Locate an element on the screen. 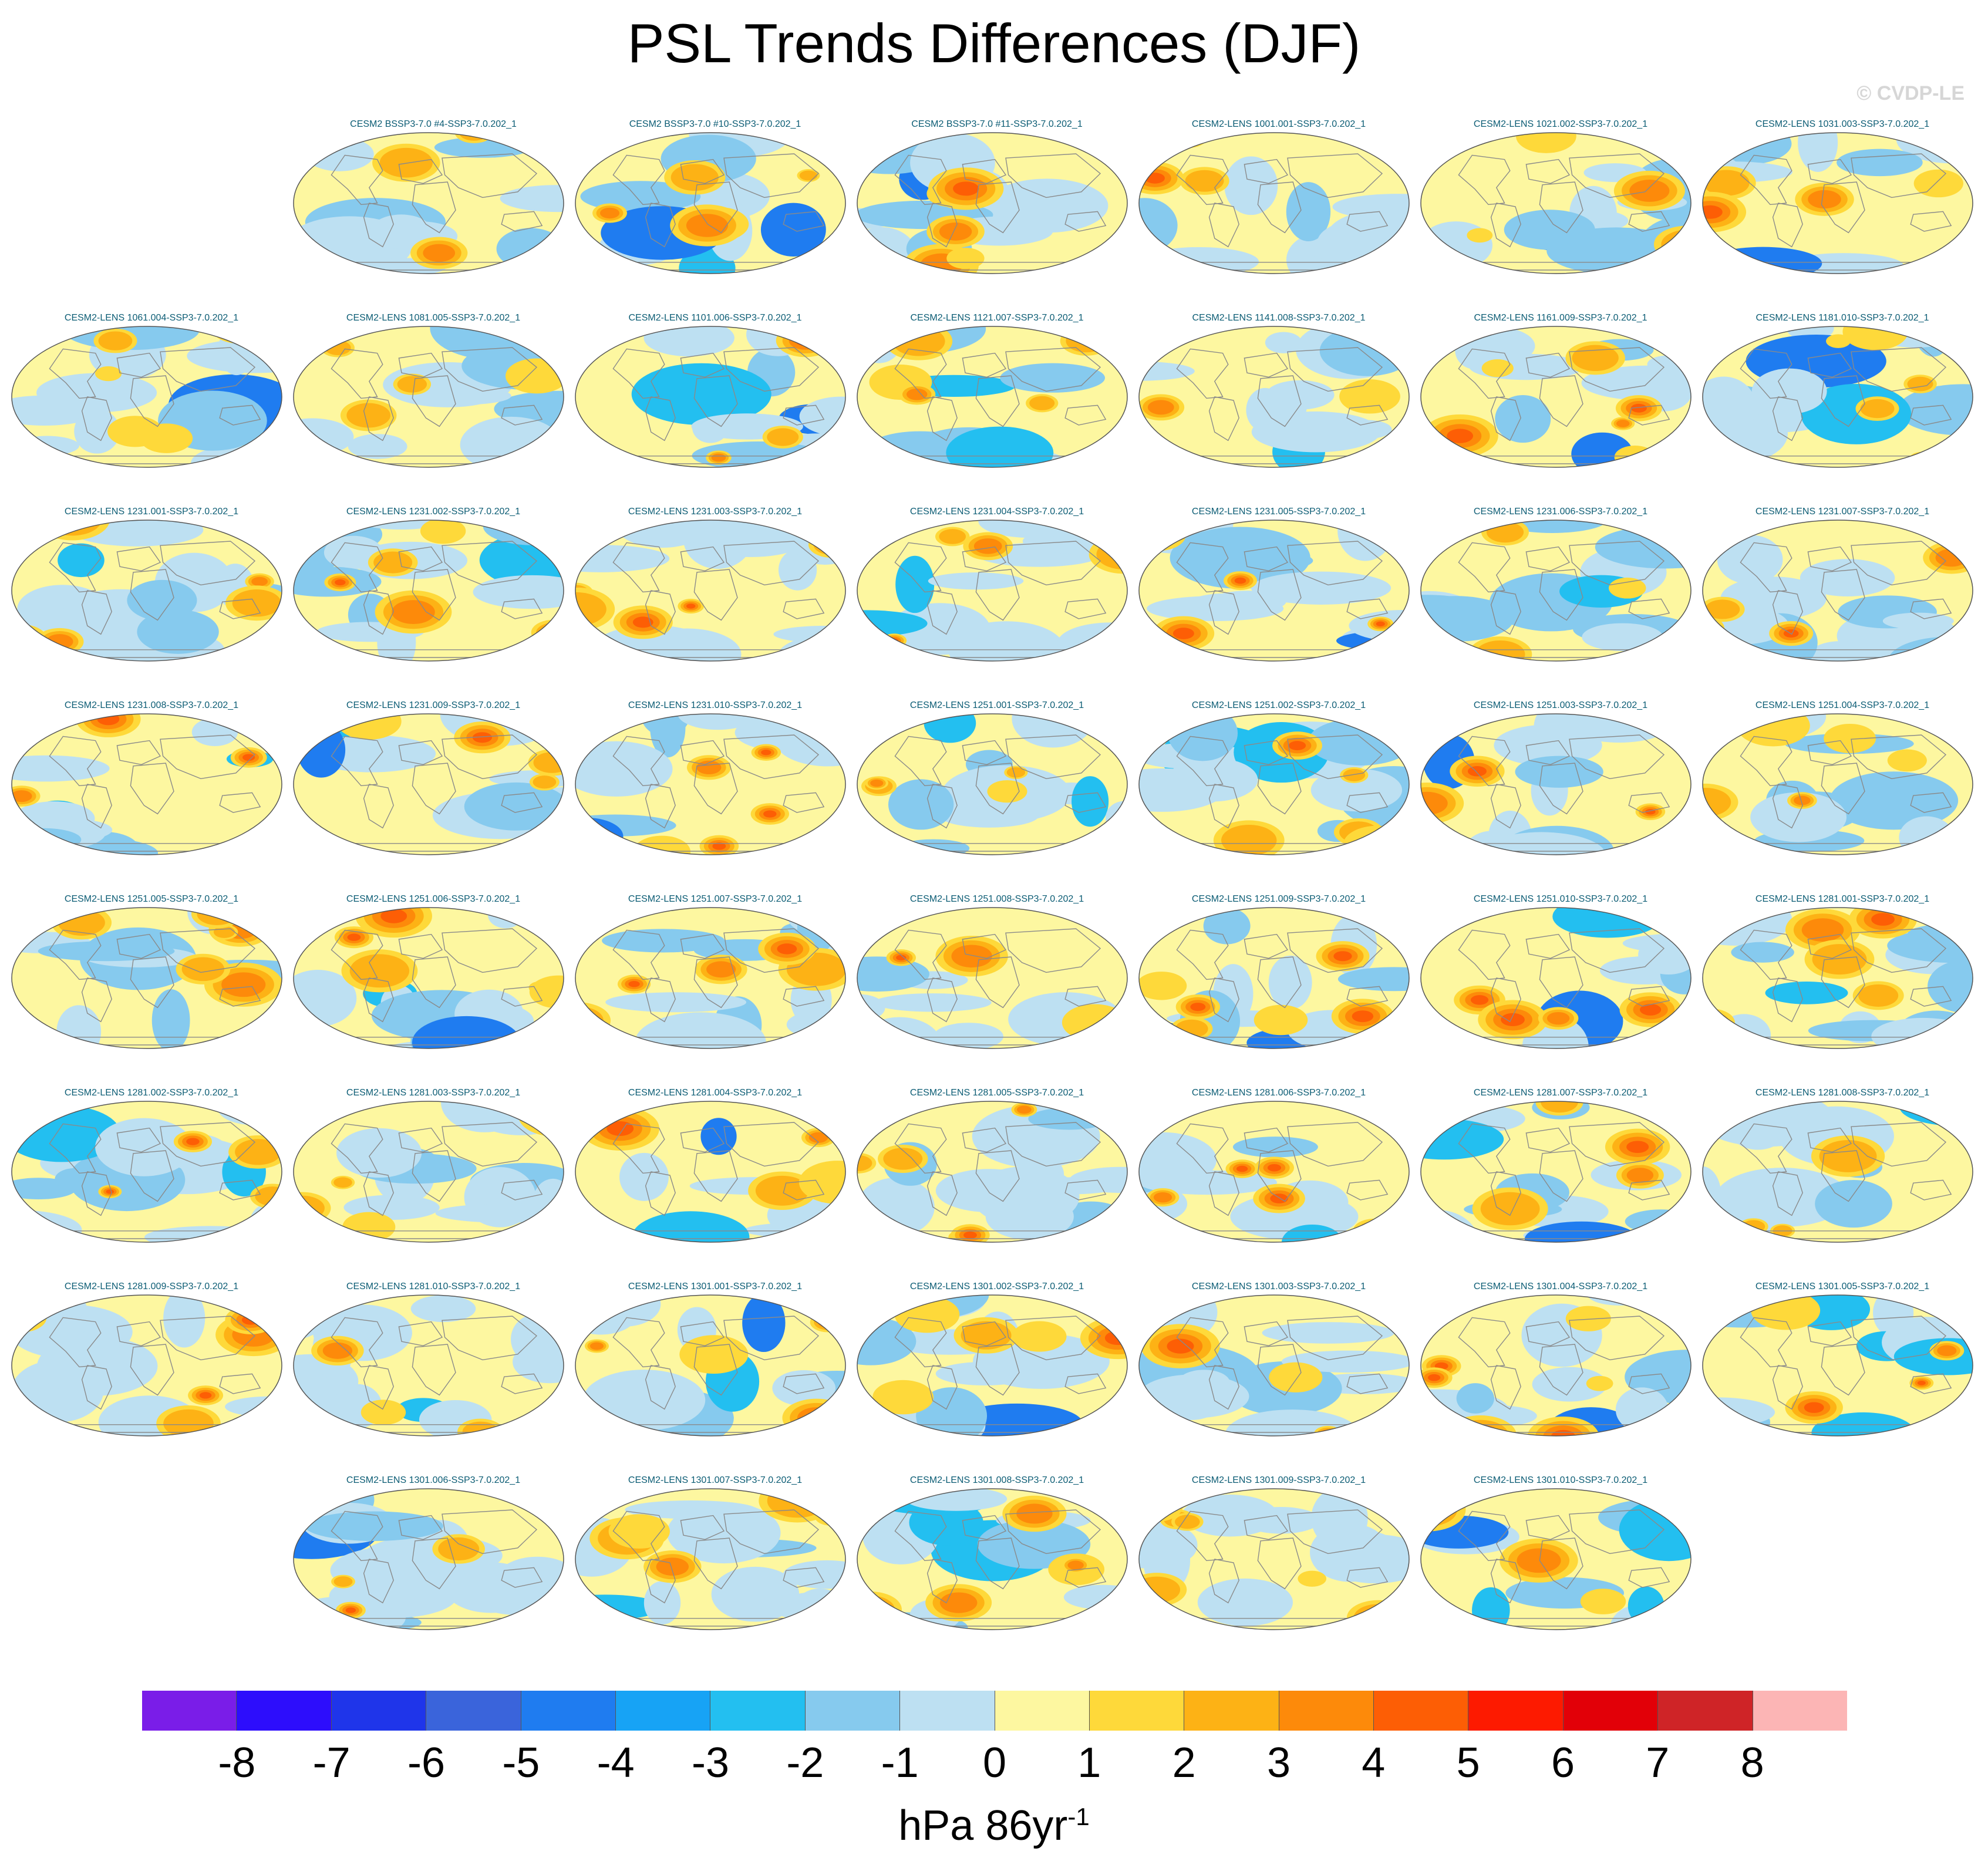  colorbar-tick-label: 8 is located at coordinates (1752, 1762).